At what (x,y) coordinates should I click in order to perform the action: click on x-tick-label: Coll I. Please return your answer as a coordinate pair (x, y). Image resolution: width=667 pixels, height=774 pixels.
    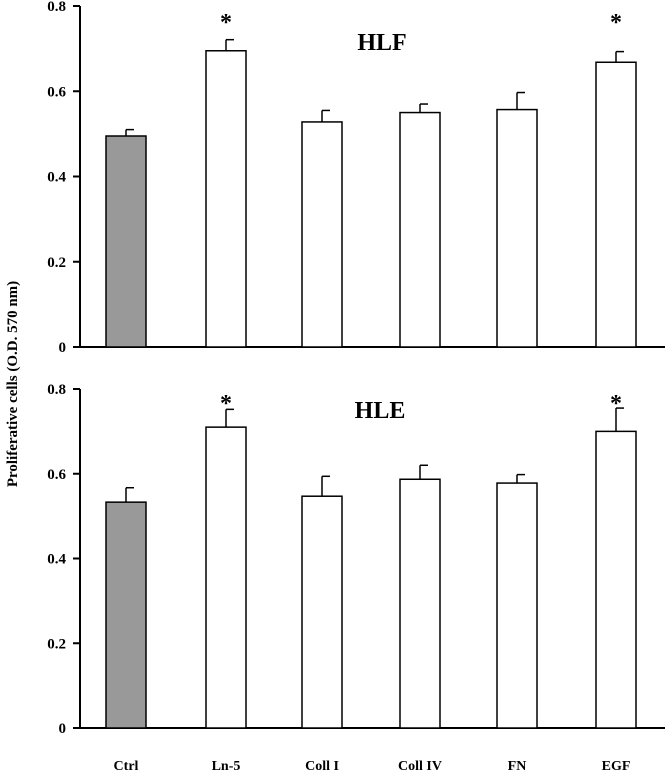
    Looking at the image, I should click on (322, 766).